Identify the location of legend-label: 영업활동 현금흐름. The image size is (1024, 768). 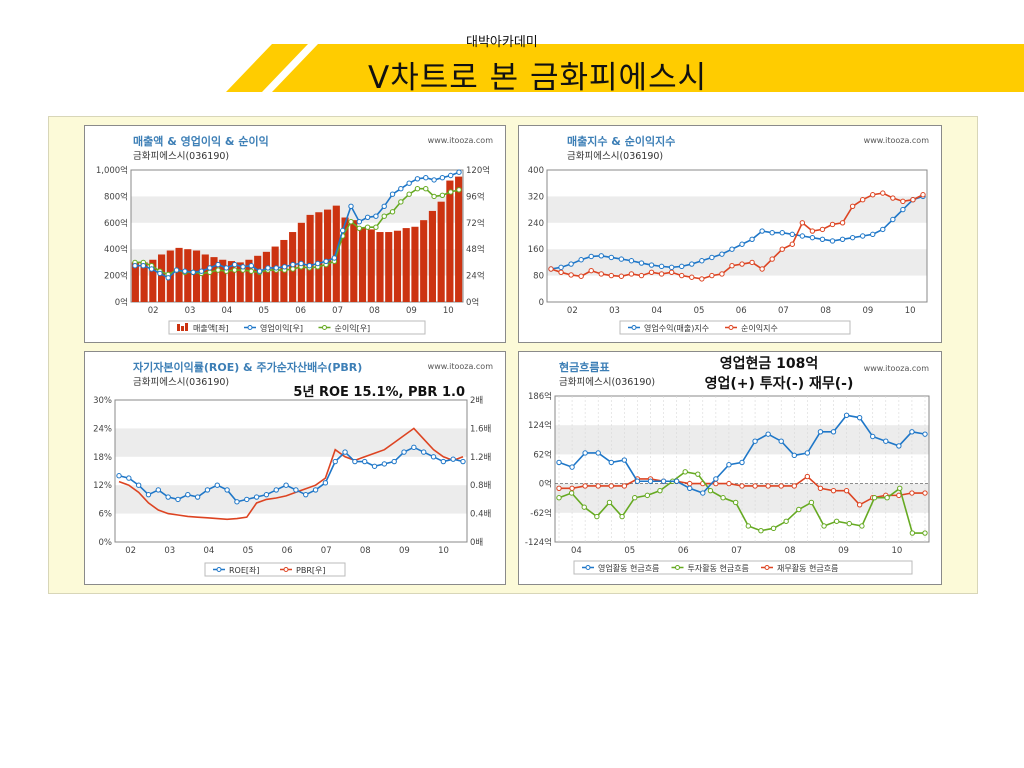
(628, 568).